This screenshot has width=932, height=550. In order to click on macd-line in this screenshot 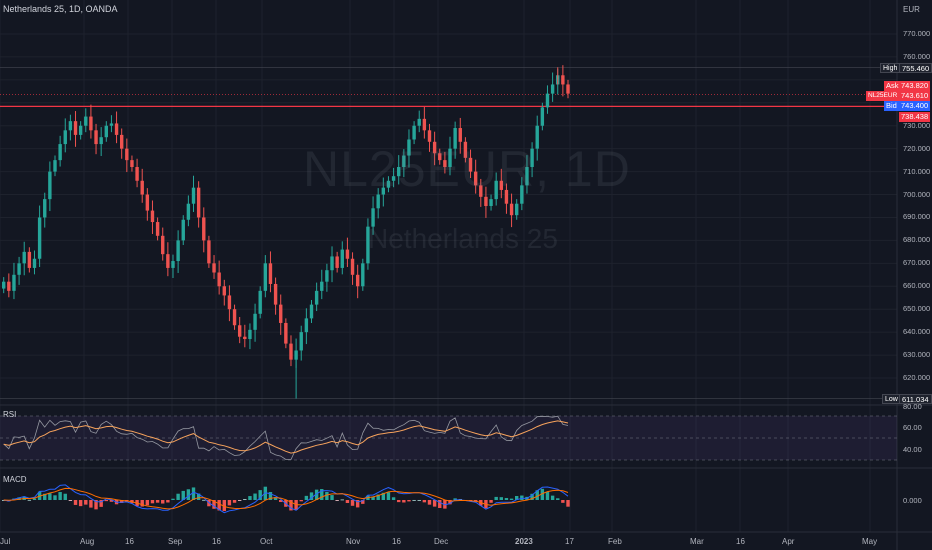, I will do `click(286, 499)`.